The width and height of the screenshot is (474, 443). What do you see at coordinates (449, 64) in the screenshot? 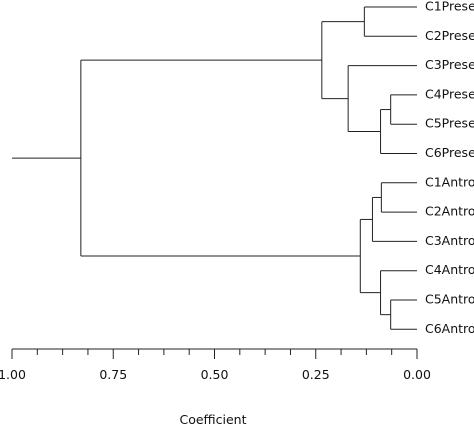
I see `leaf-label-c3prese: C3Prese` at bounding box center [449, 64].